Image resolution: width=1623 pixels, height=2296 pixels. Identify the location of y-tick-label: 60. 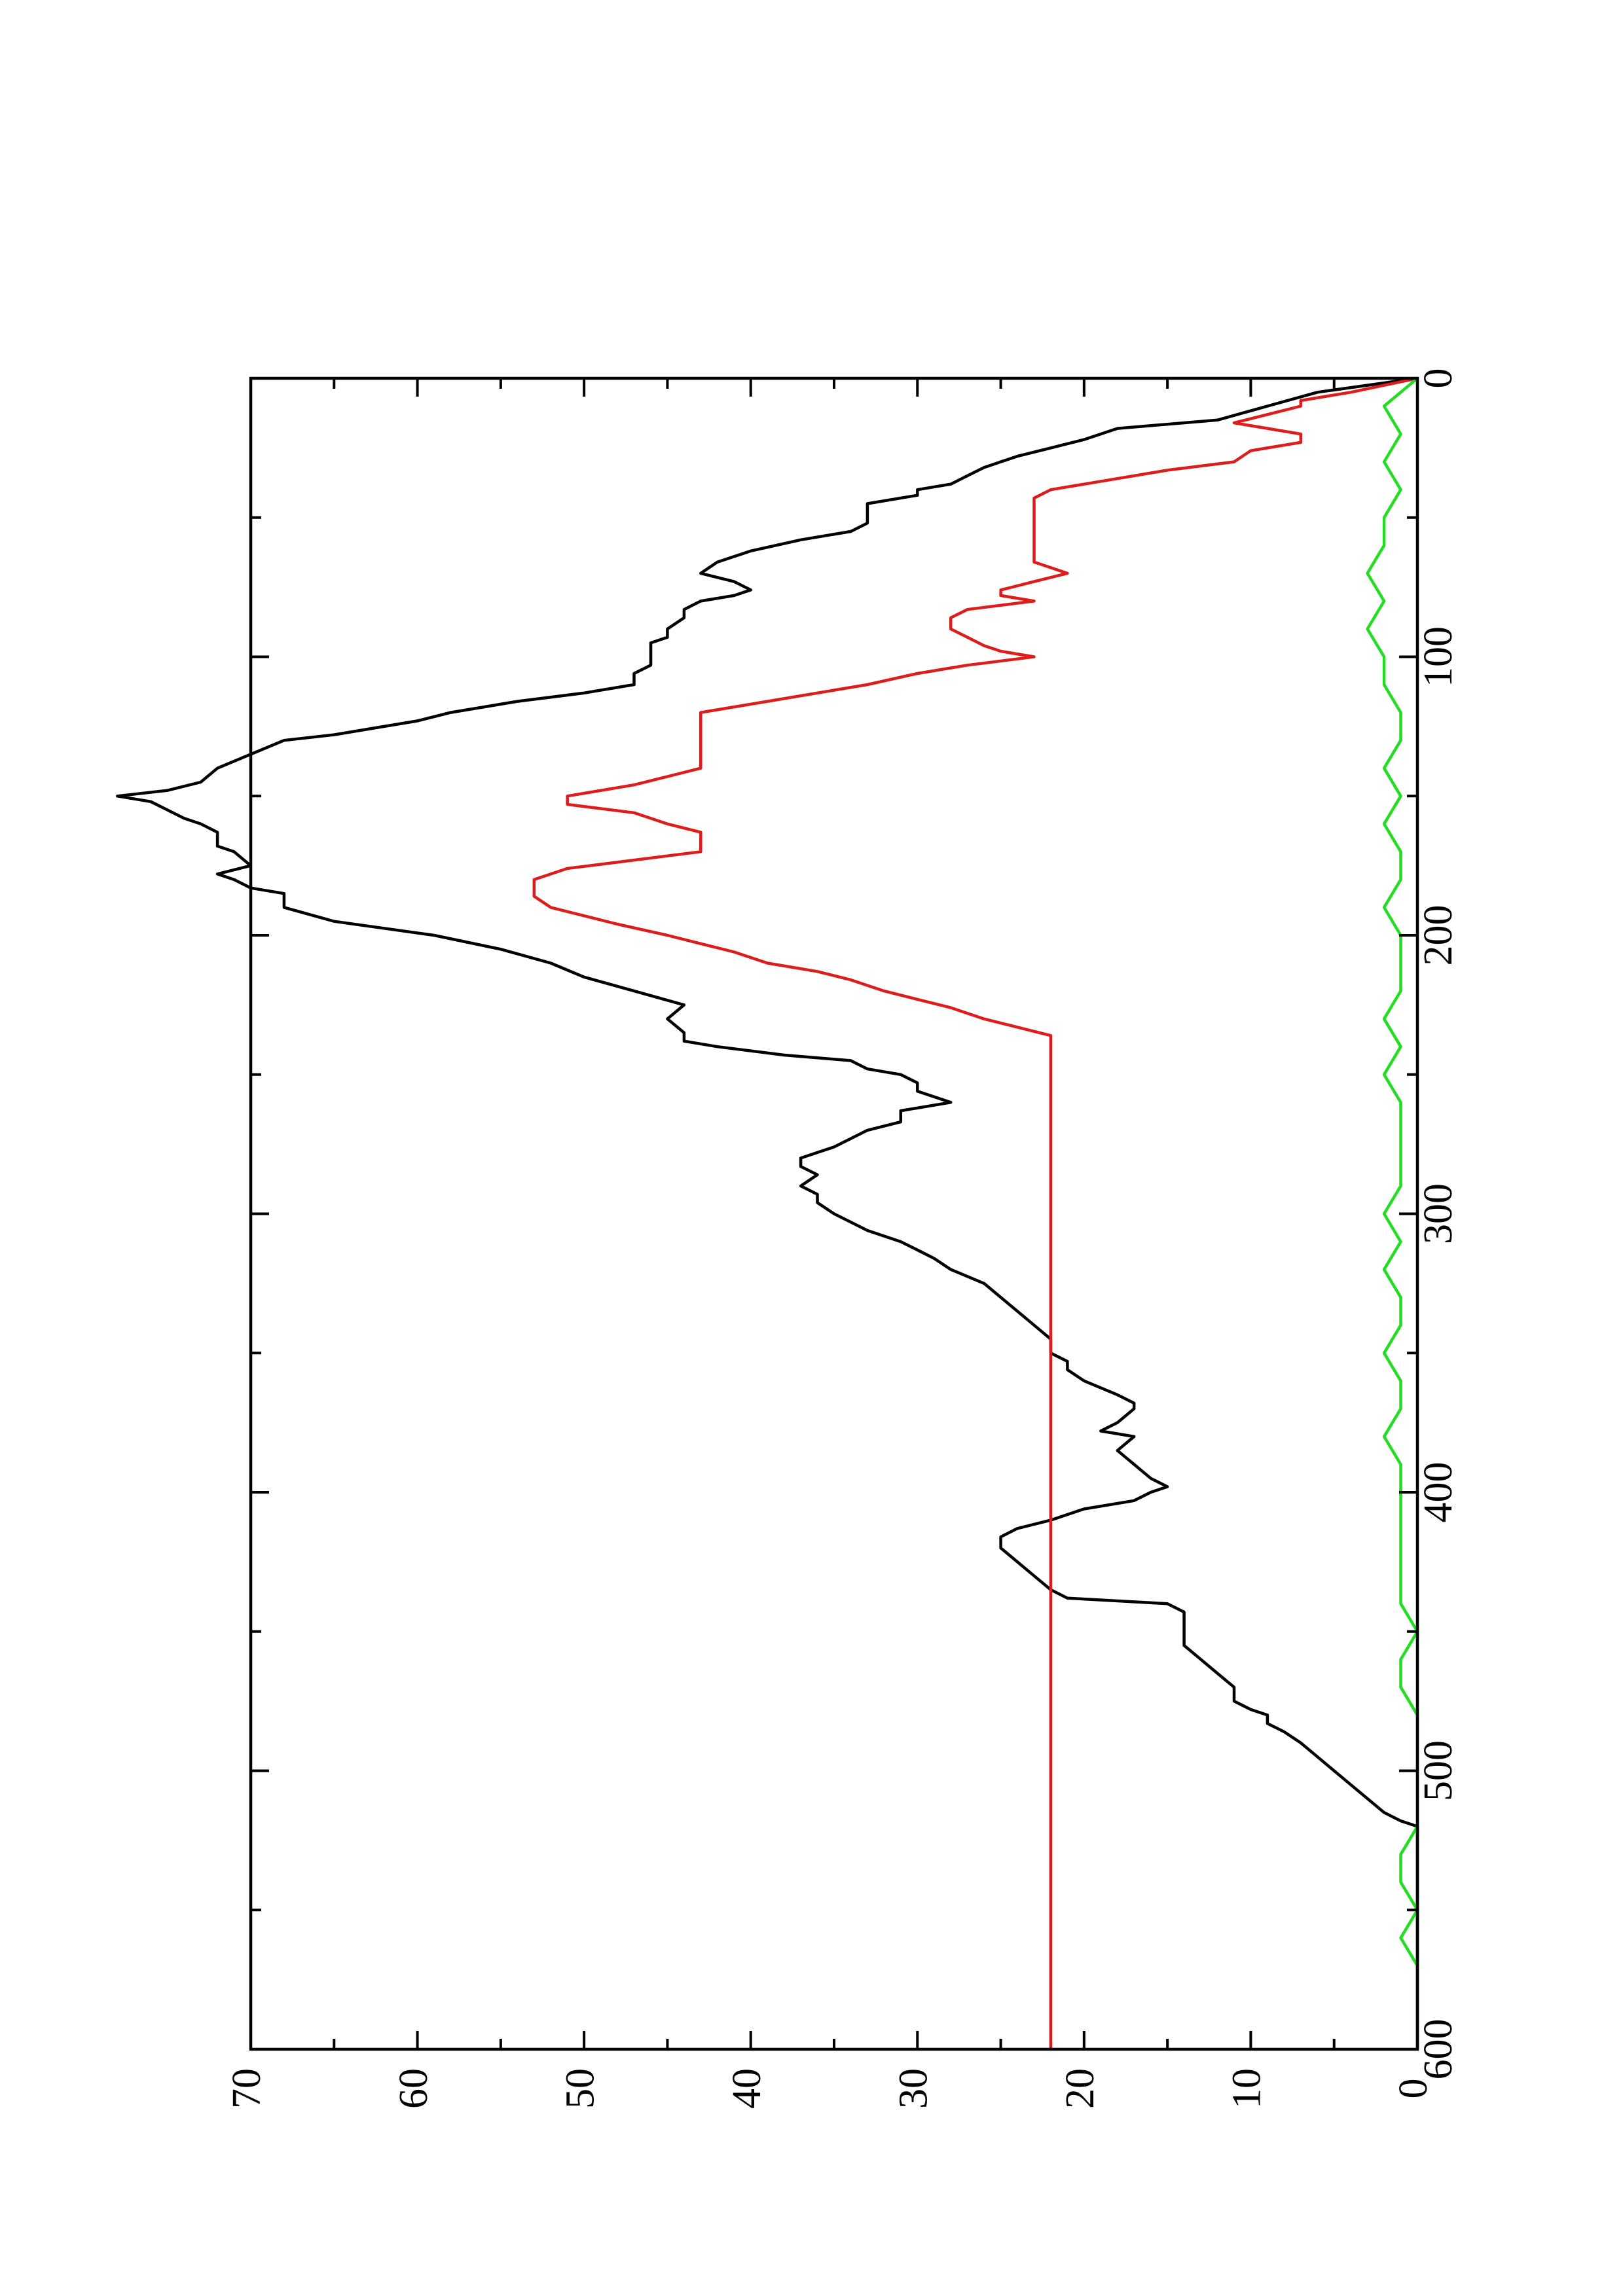
(414, 2088).